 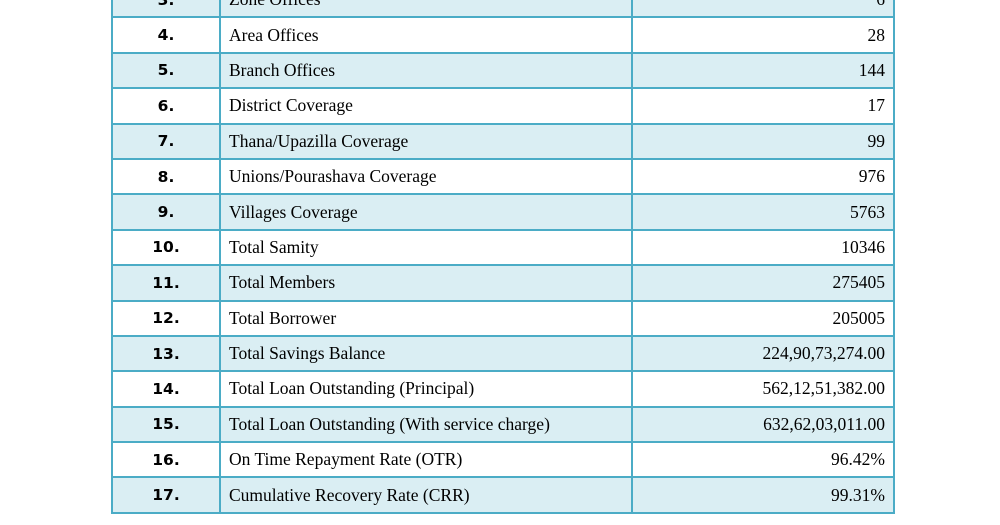 What do you see at coordinates (426, 9) in the screenshot?
I see `row-label: Zone Offices` at bounding box center [426, 9].